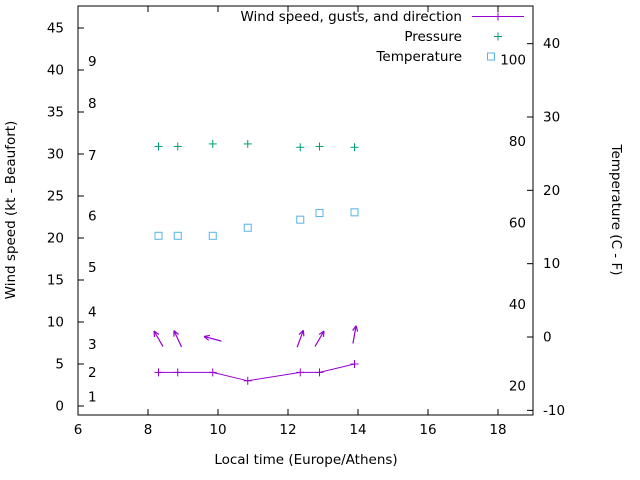  What do you see at coordinates (55, 197) in the screenshot?
I see `y-left-tick-label: 25` at bounding box center [55, 197].